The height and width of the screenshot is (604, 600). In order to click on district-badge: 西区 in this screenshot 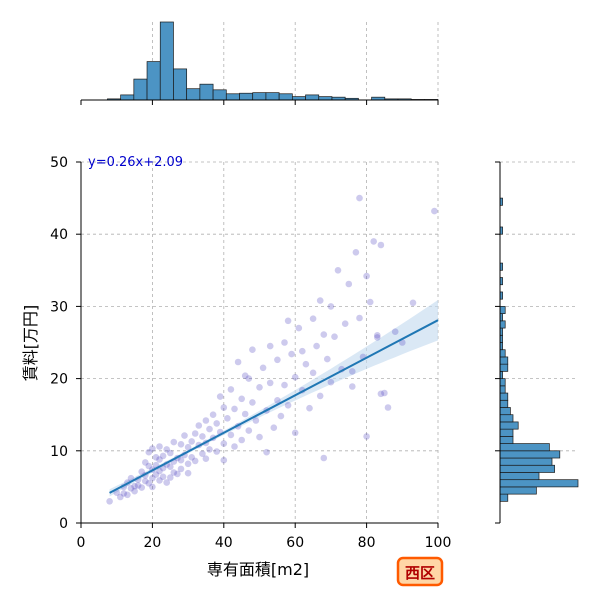, I will do `click(420, 571)`.